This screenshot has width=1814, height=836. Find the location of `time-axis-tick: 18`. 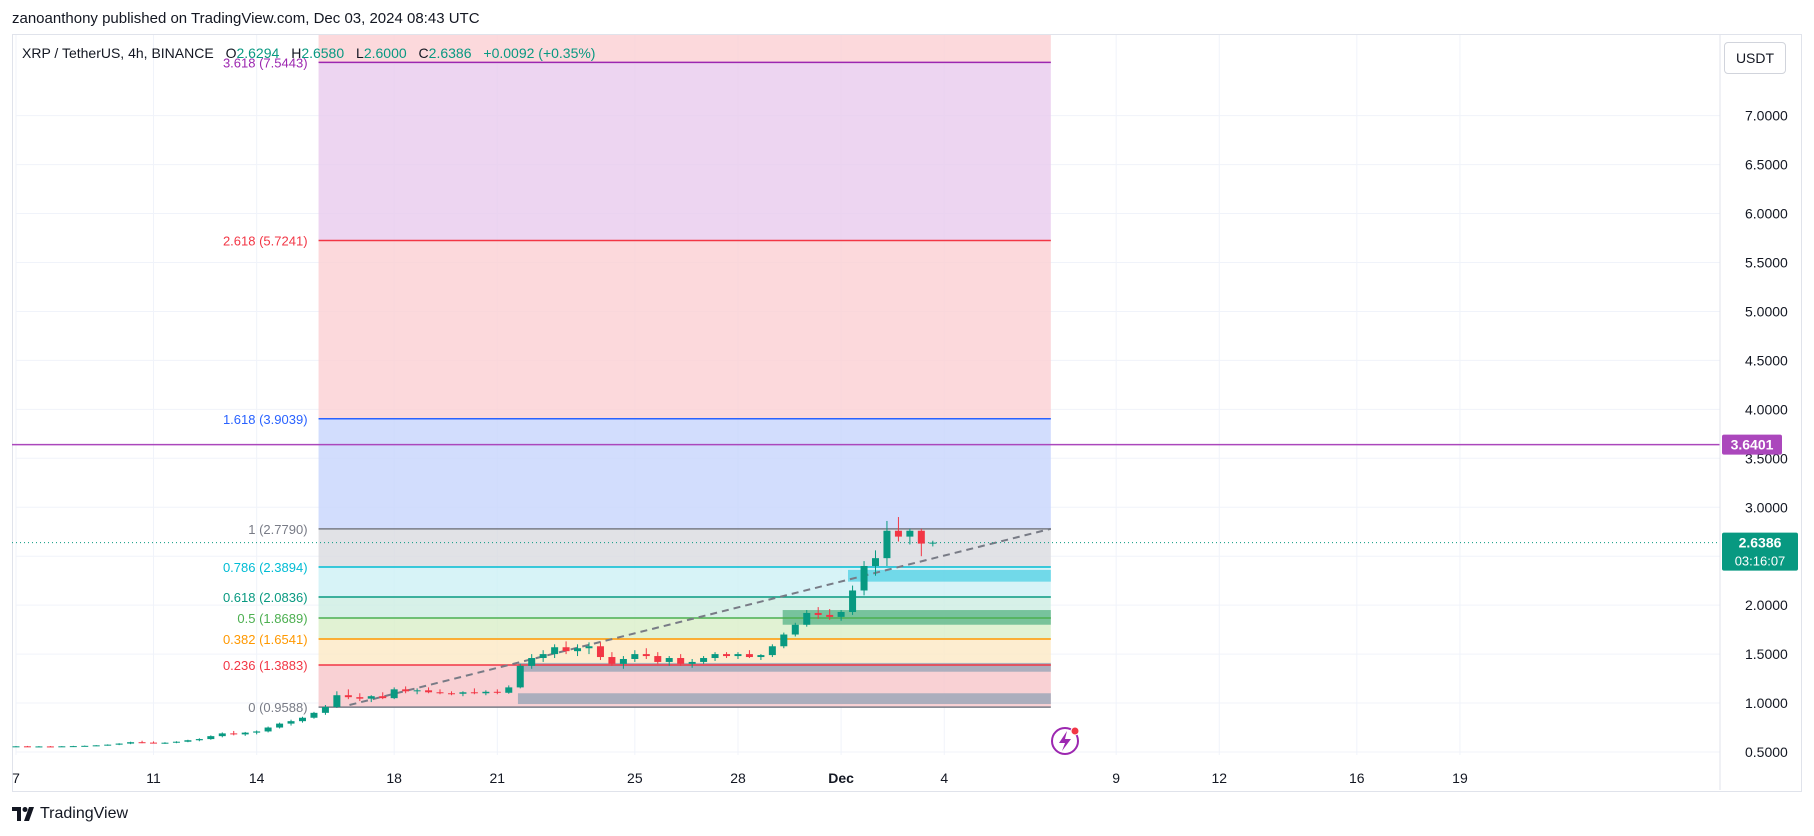

time-axis-tick: 18 is located at coordinates (394, 778).